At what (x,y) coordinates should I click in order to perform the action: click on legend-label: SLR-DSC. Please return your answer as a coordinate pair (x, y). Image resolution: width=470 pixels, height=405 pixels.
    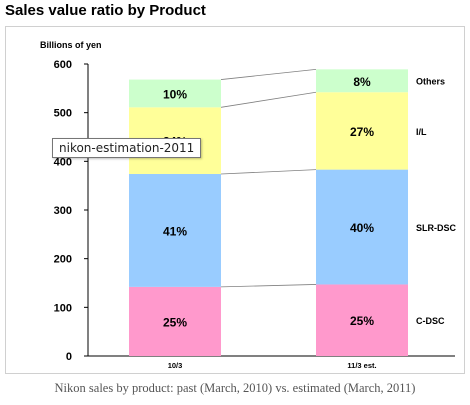
    Looking at the image, I should click on (436, 228).